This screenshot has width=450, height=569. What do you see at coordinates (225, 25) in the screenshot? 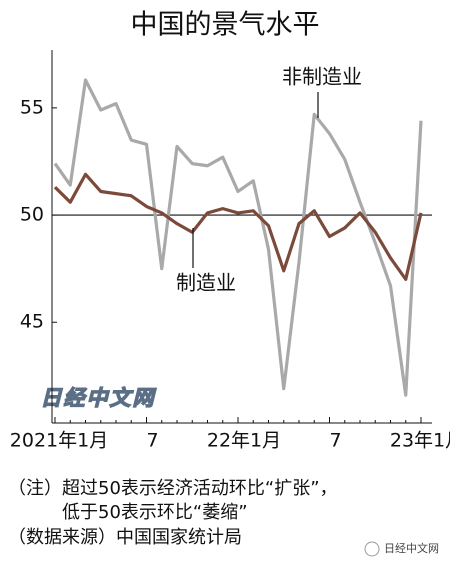
I see `chart-title: 中国的景气水平` at bounding box center [225, 25].